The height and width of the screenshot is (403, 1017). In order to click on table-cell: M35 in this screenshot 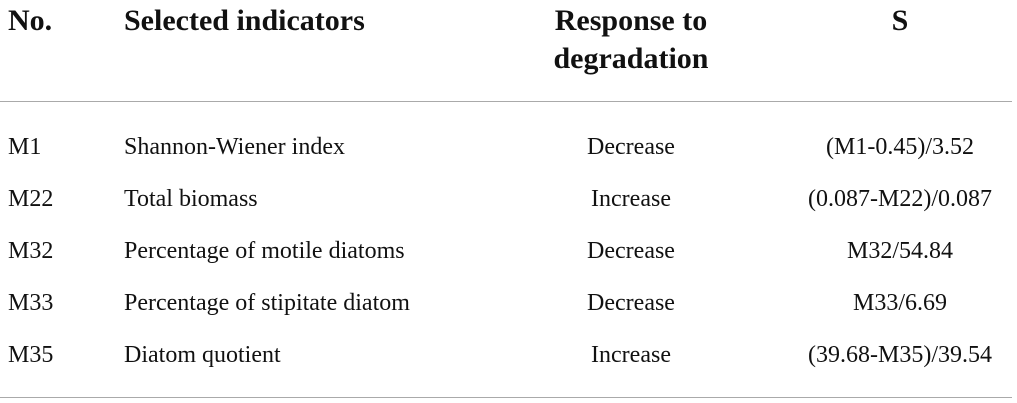, I will do `click(31, 355)`.